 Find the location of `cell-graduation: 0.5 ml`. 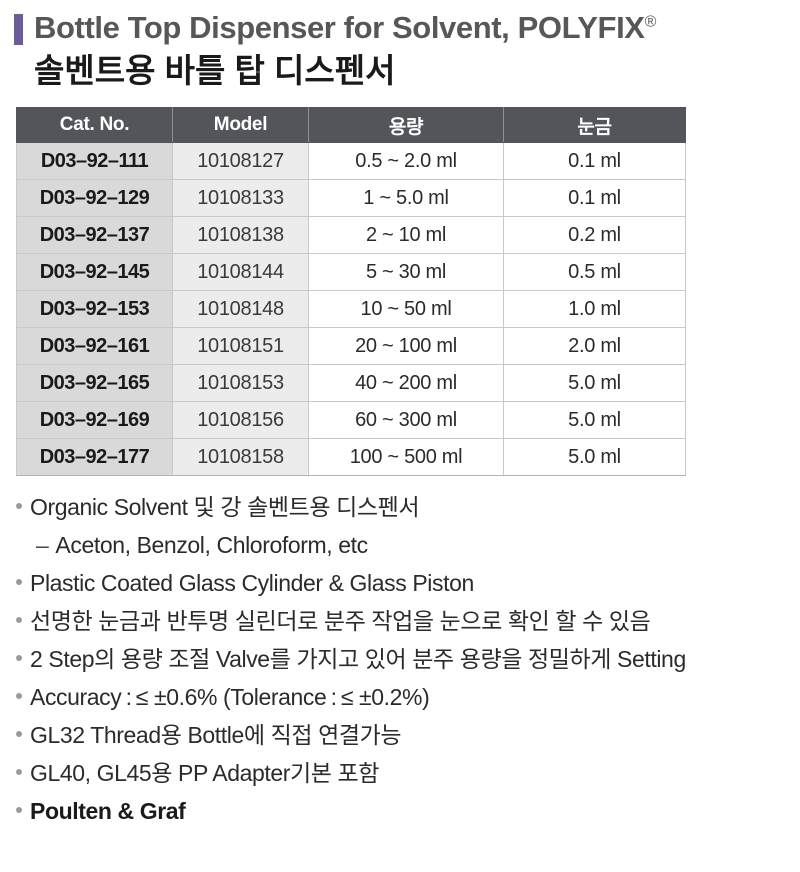

cell-graduation: 0.5 ml is located at coordinates (594, 272).